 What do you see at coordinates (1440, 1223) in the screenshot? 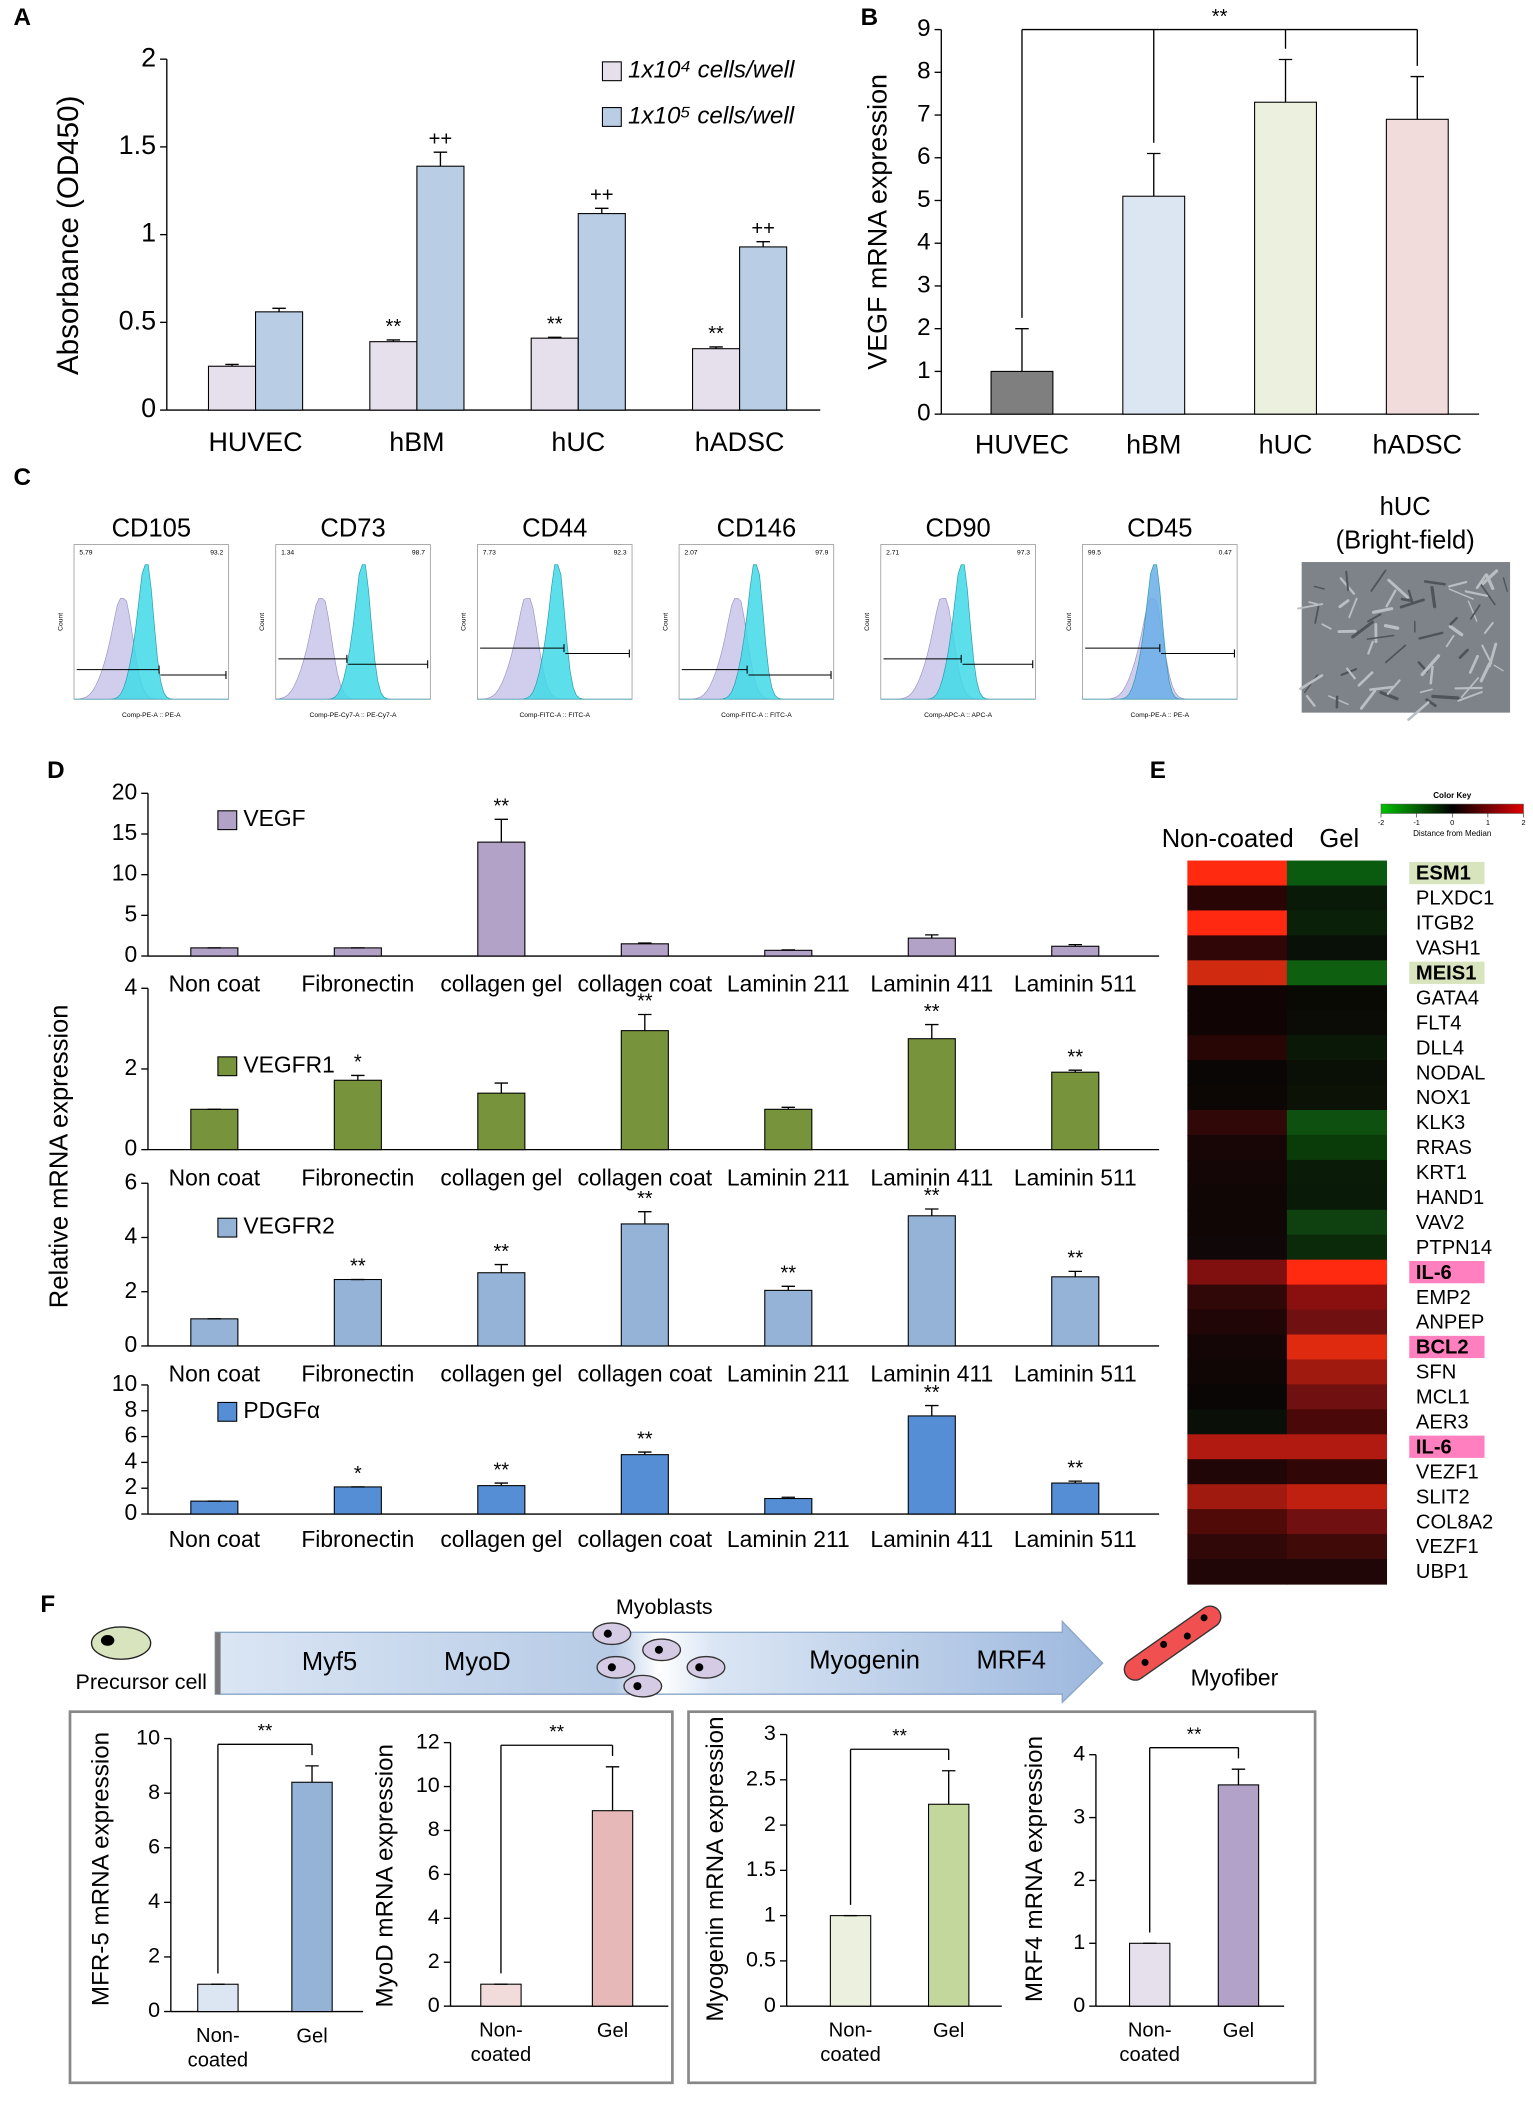
I see `gene-label: VAV2` at bounding box center [1440, 1223].